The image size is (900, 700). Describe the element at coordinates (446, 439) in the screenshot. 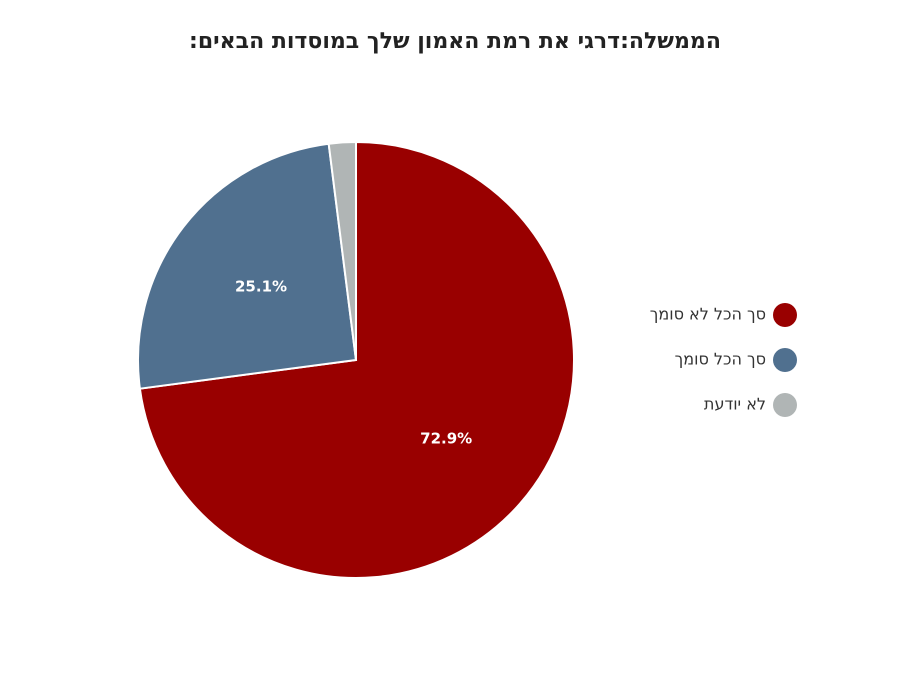

I see `data-label: 72.9%` at that location.